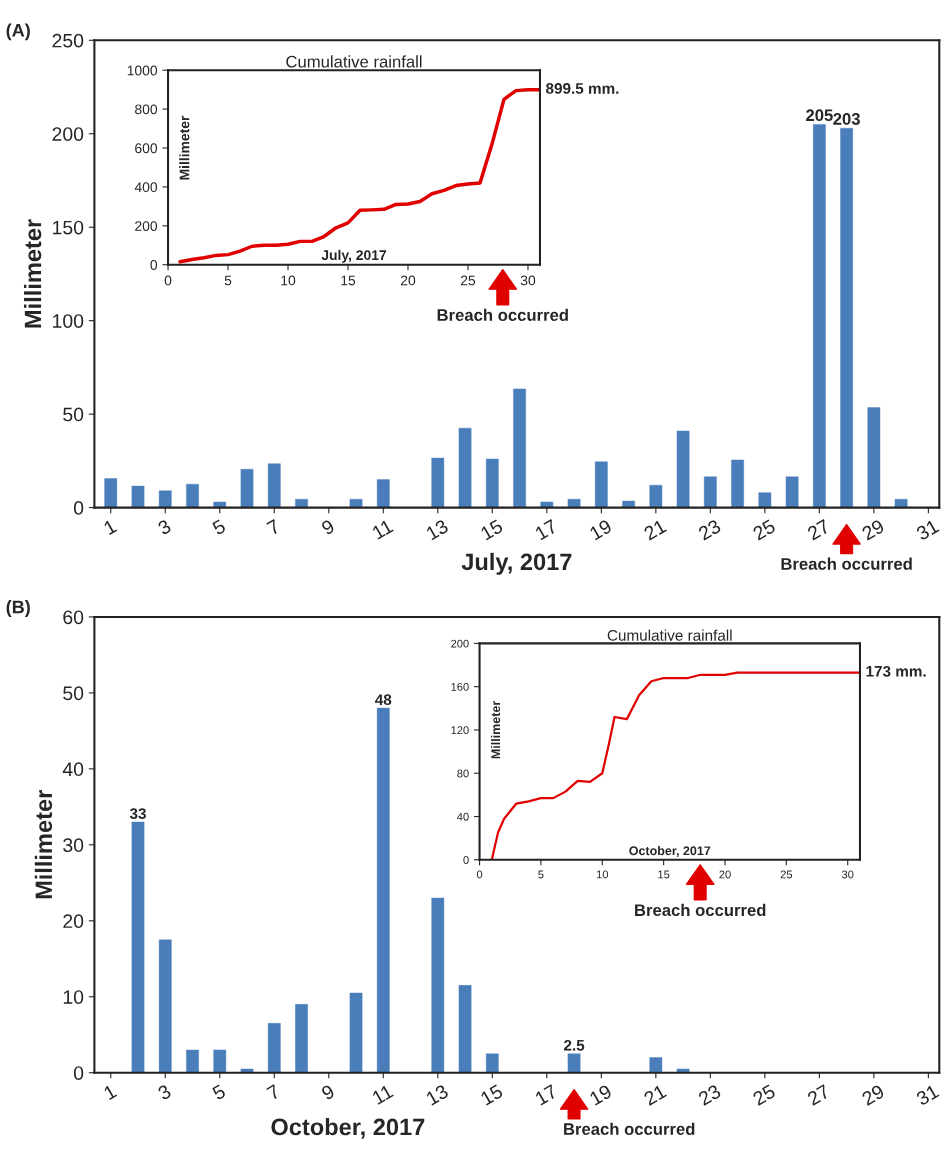 The height and width of the screenshot is (1151, 944). Describe the element at coordinates (846, 119) in the screenshot. I see `data-label: 203` at that location.